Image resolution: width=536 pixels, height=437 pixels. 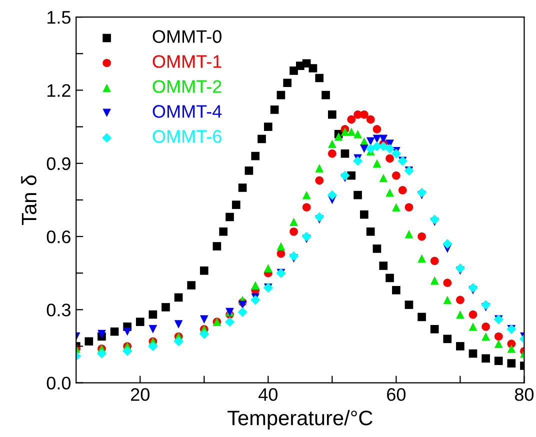 I want to click on y-tick-label: 1.5, so click(x=59, y=17).